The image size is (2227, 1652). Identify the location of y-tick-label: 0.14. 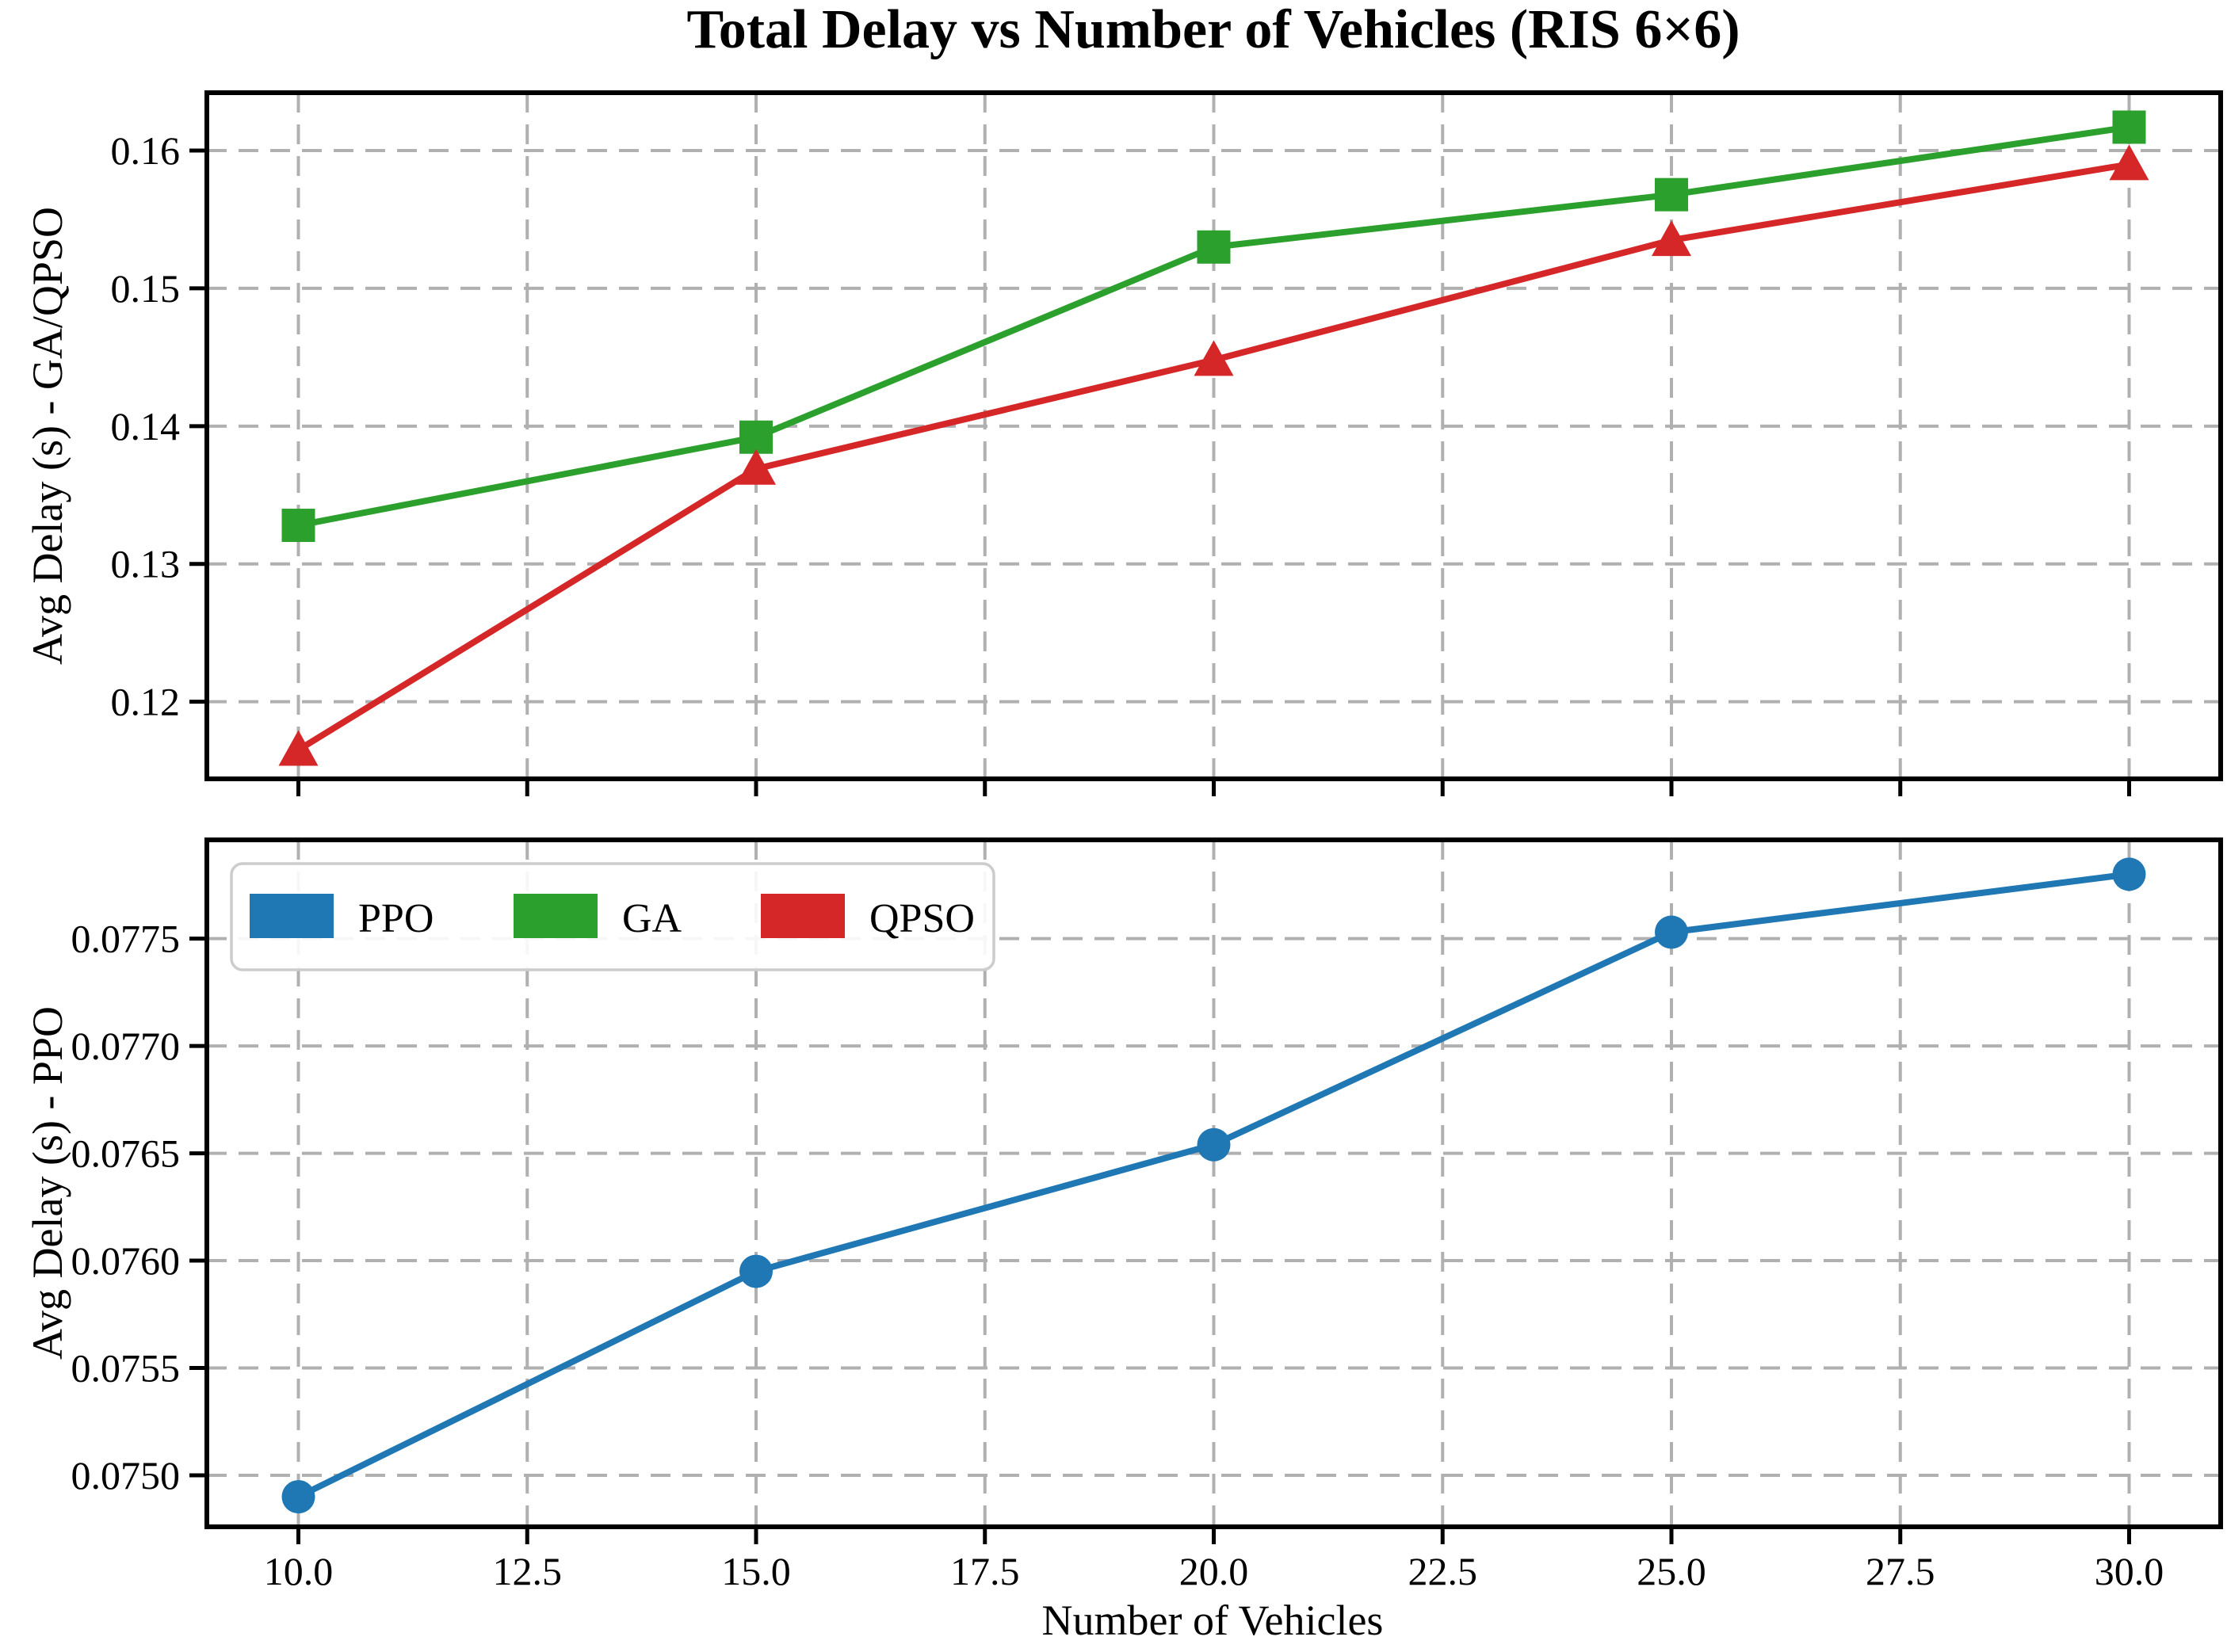
(146, 426).